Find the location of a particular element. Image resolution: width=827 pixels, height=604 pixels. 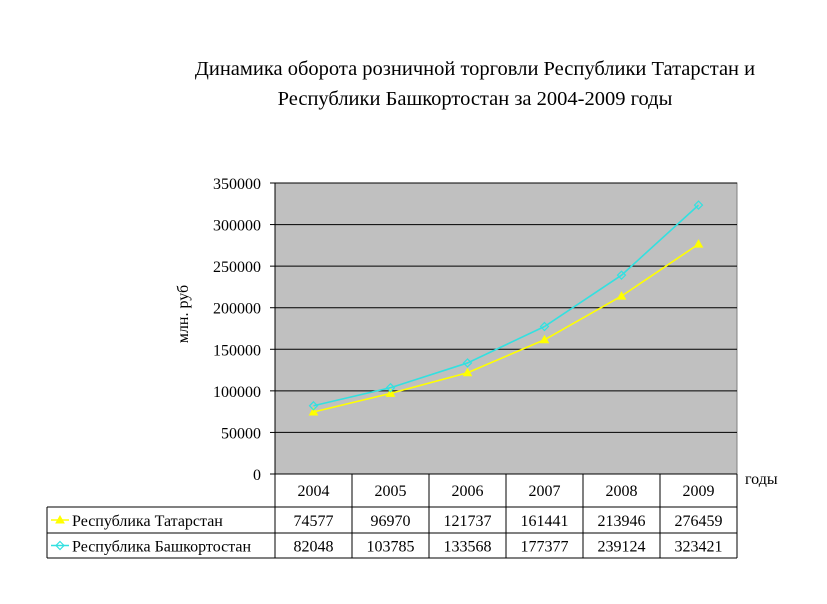

y-axis-label: млн. руб is located at coordinates (183, 314).